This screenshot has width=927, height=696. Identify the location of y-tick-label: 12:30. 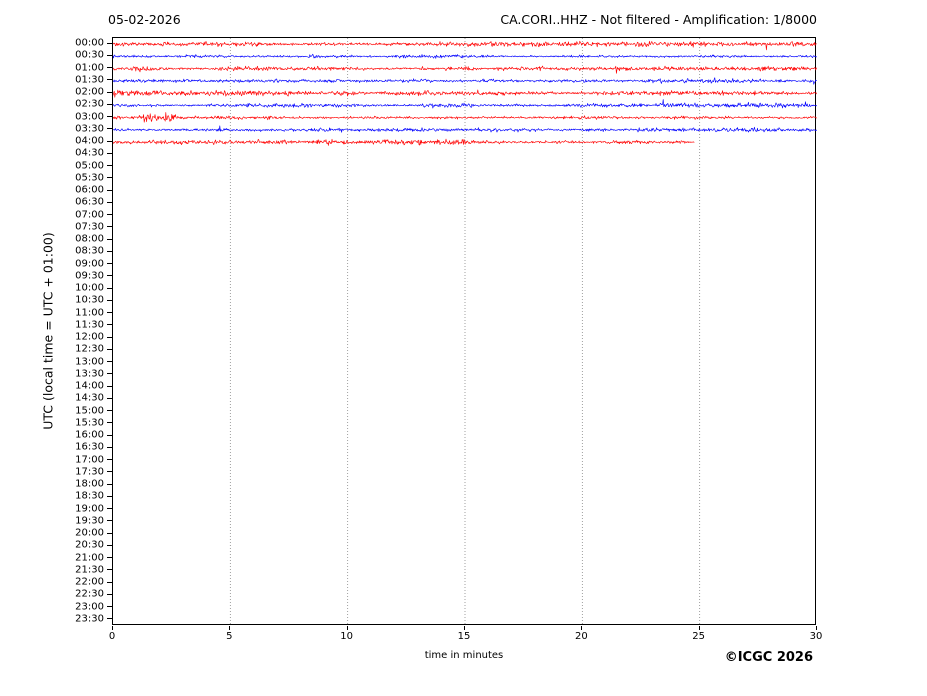
(89, 349).